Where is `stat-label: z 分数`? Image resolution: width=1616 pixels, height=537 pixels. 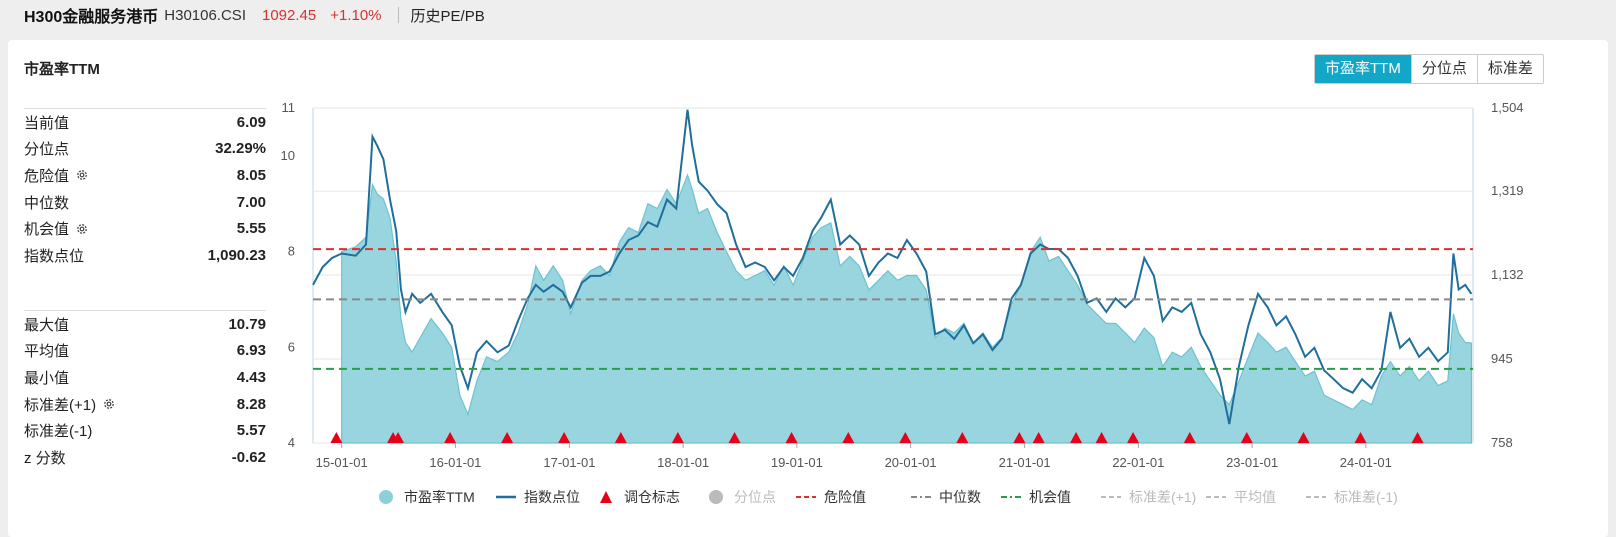 stat-label: z 分数 is located at coordinates (45, 458).